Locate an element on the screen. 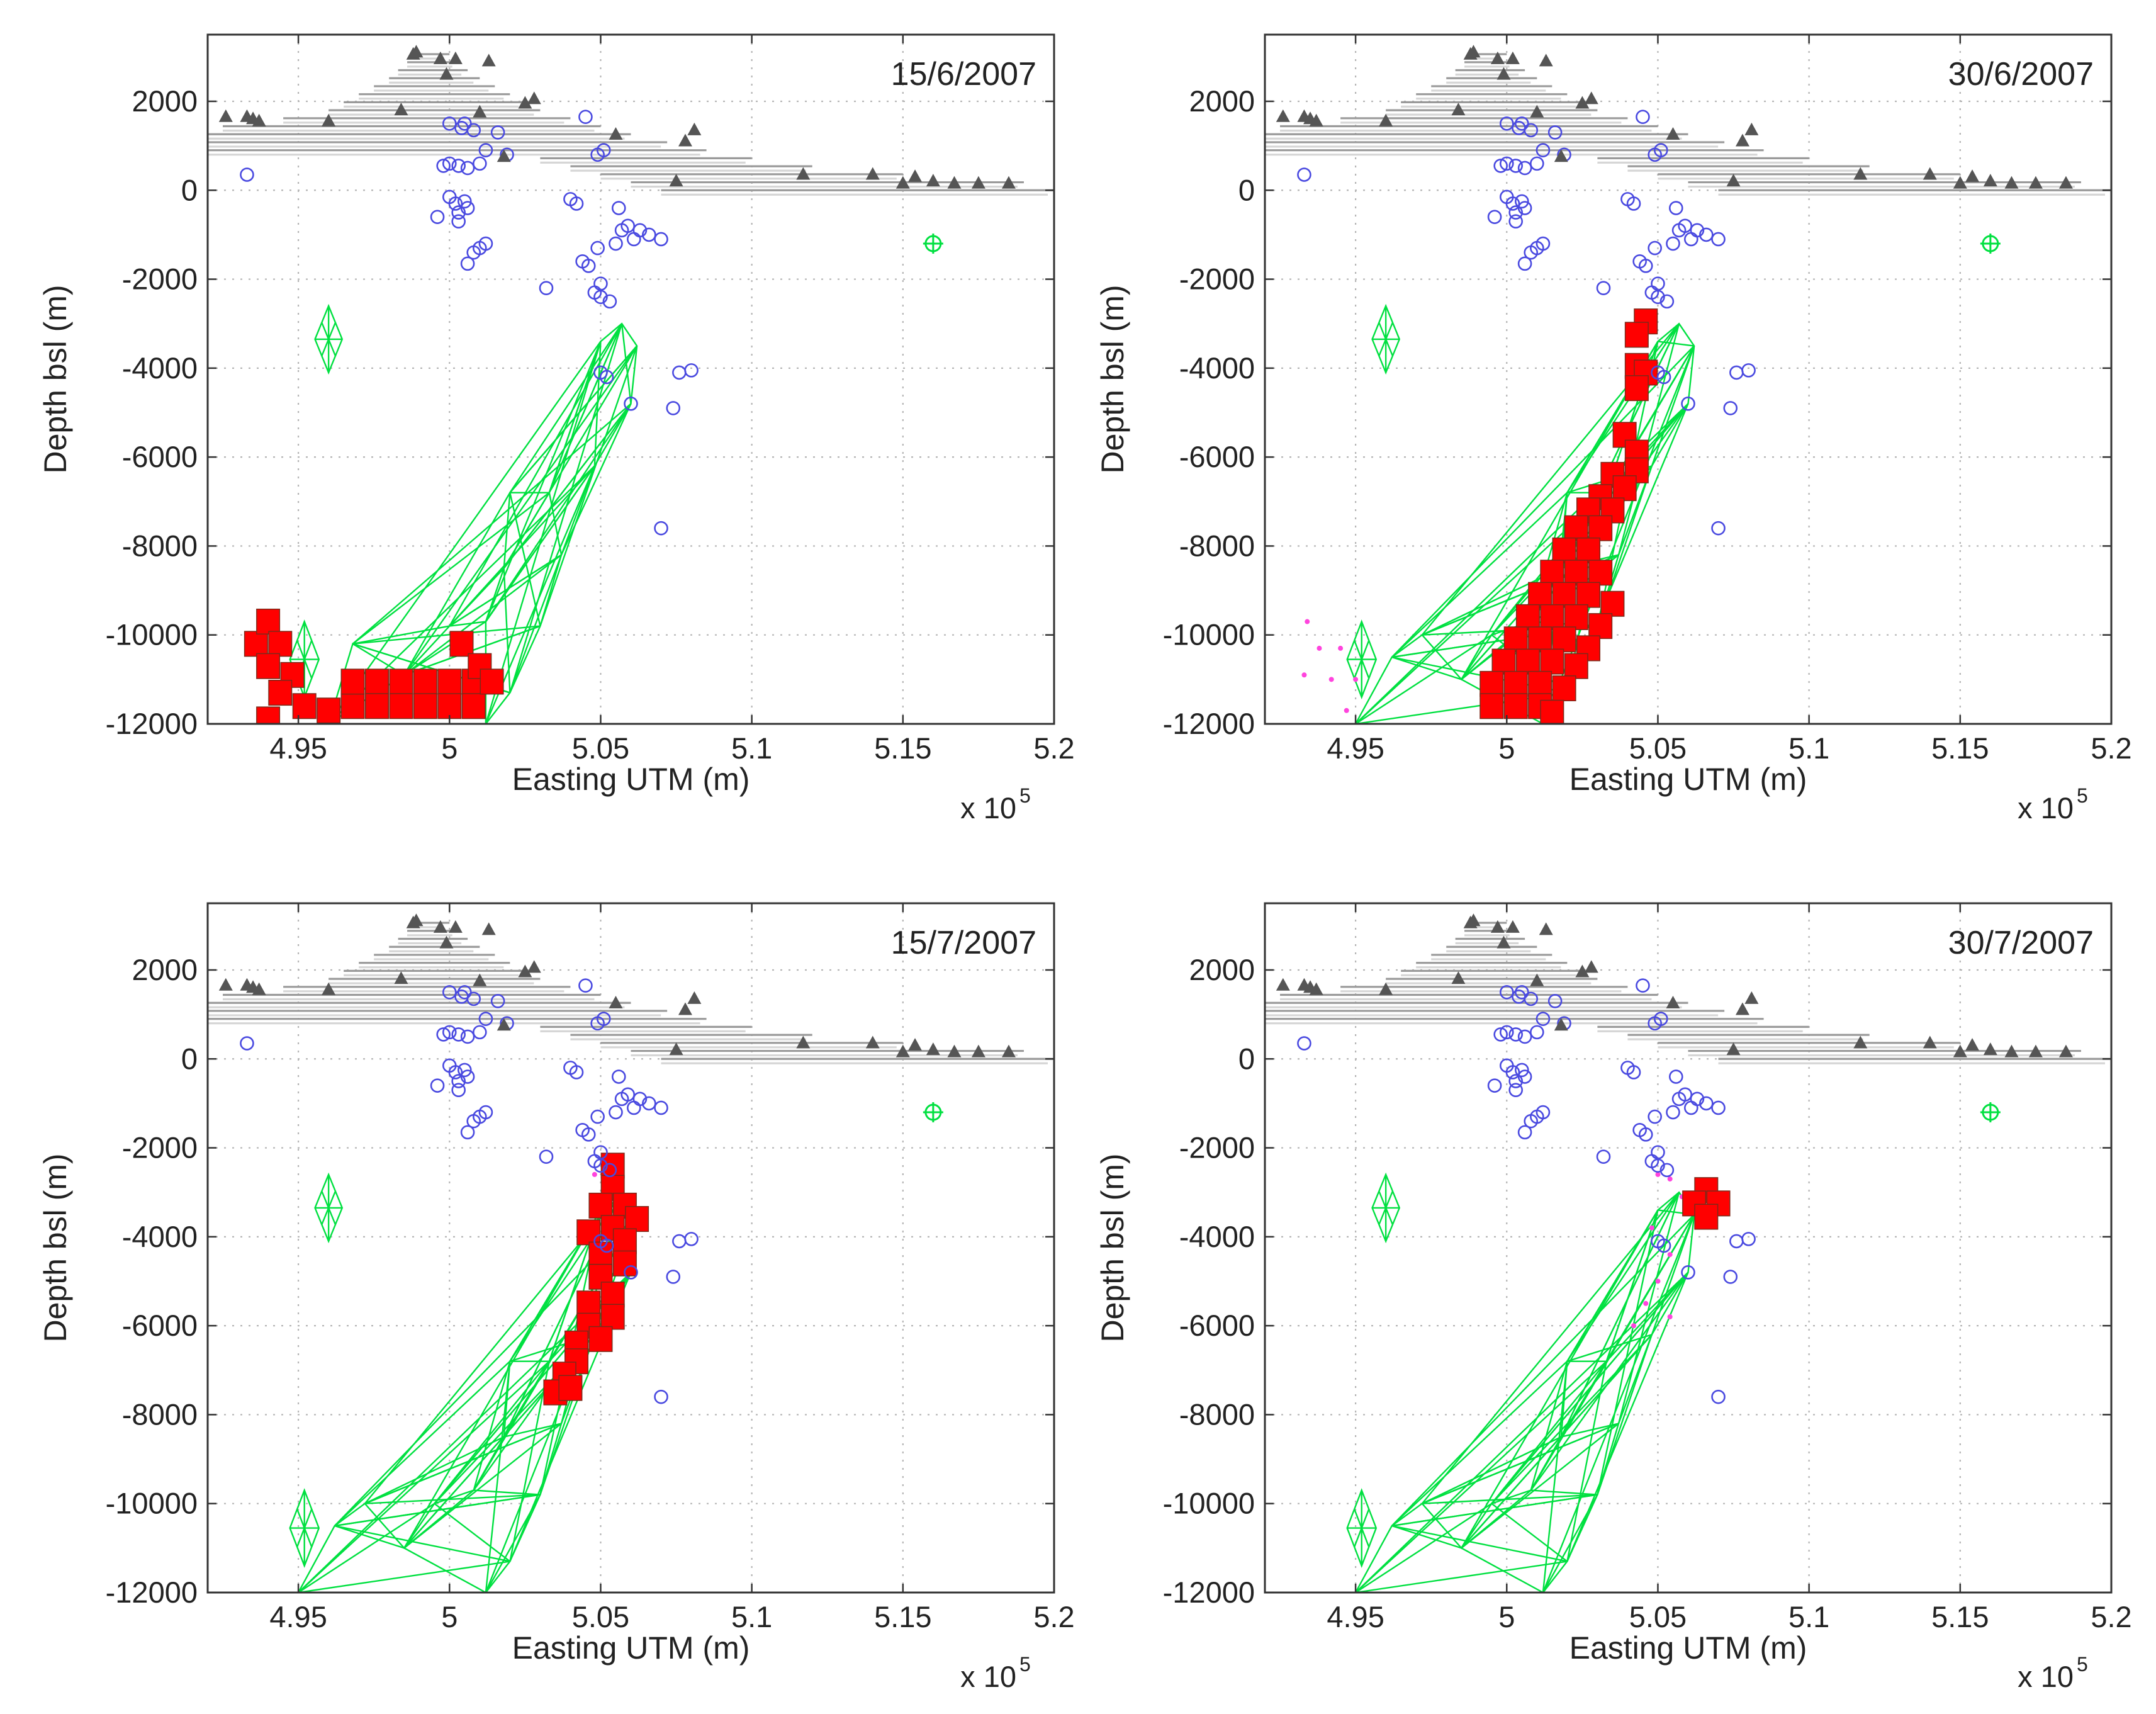  panel-date-title: 30/7/2007 is located at coordinates (2021, 943).